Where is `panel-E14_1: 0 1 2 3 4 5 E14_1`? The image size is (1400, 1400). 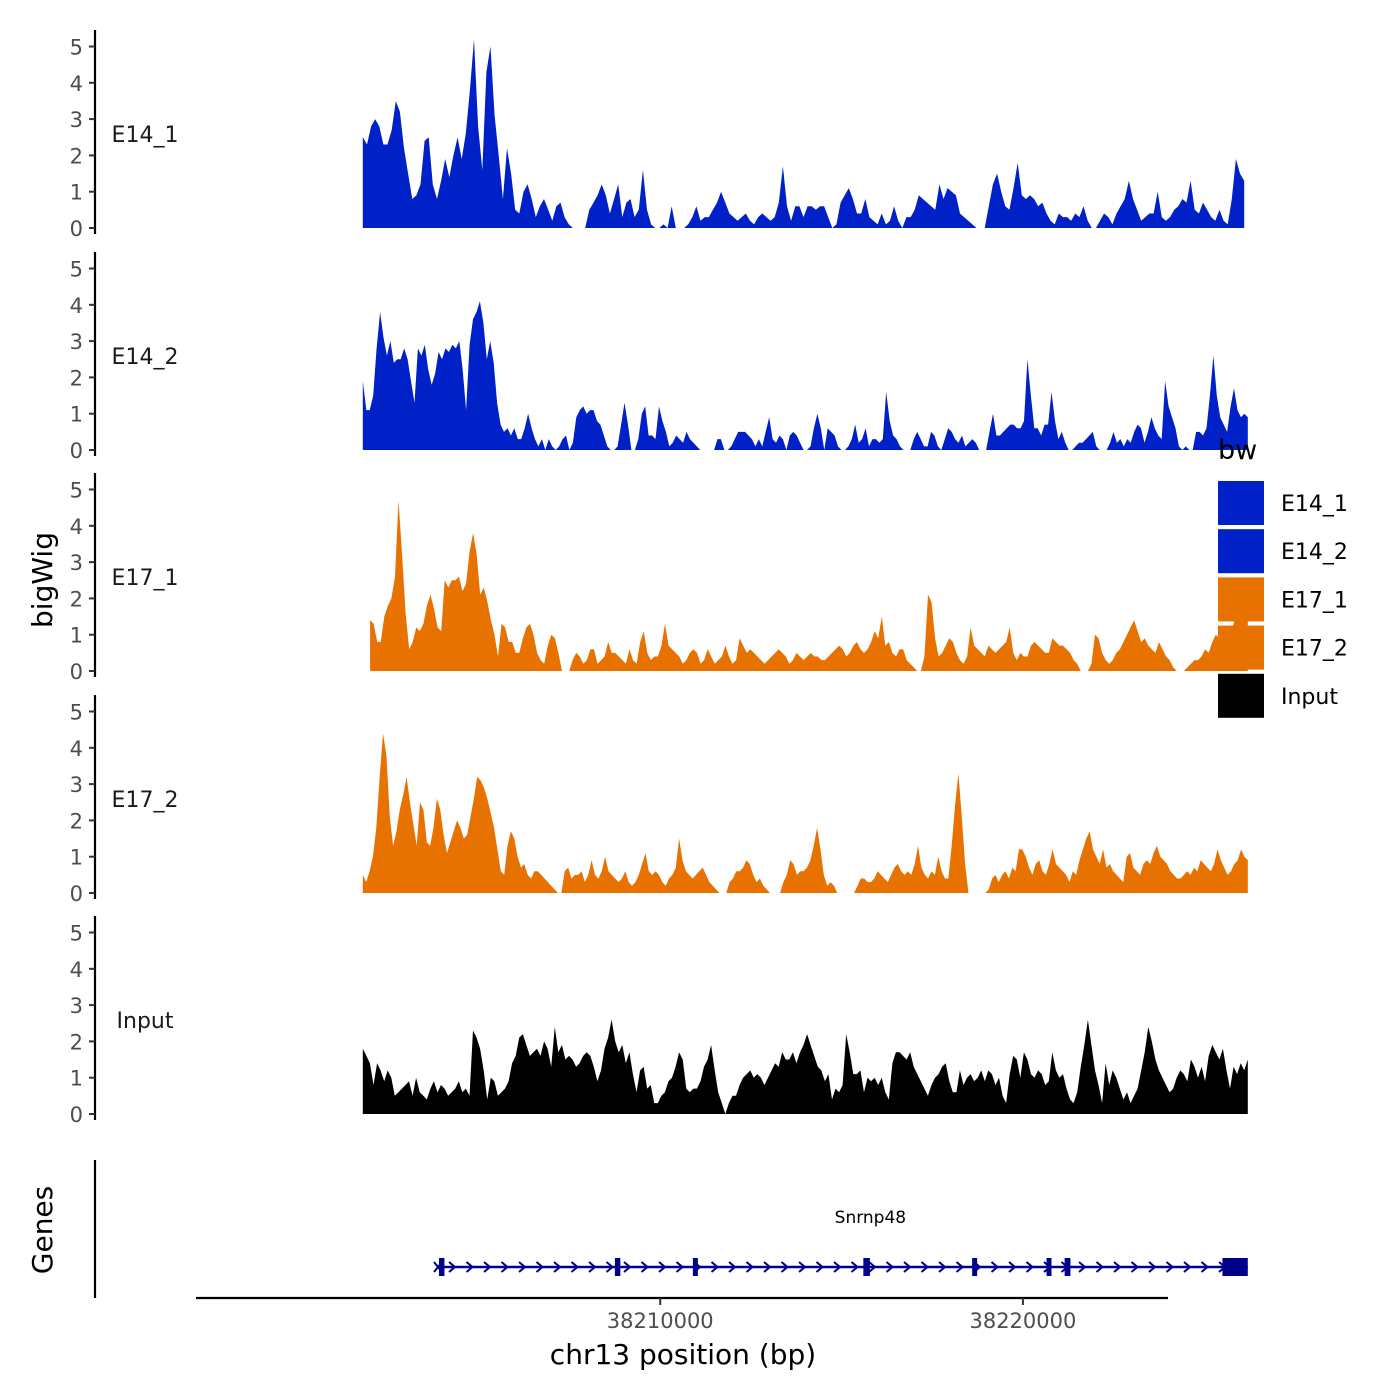 panel-E14_1: 0 1 2 3 4 5 E14_1 is located at coordinates (657, 135).